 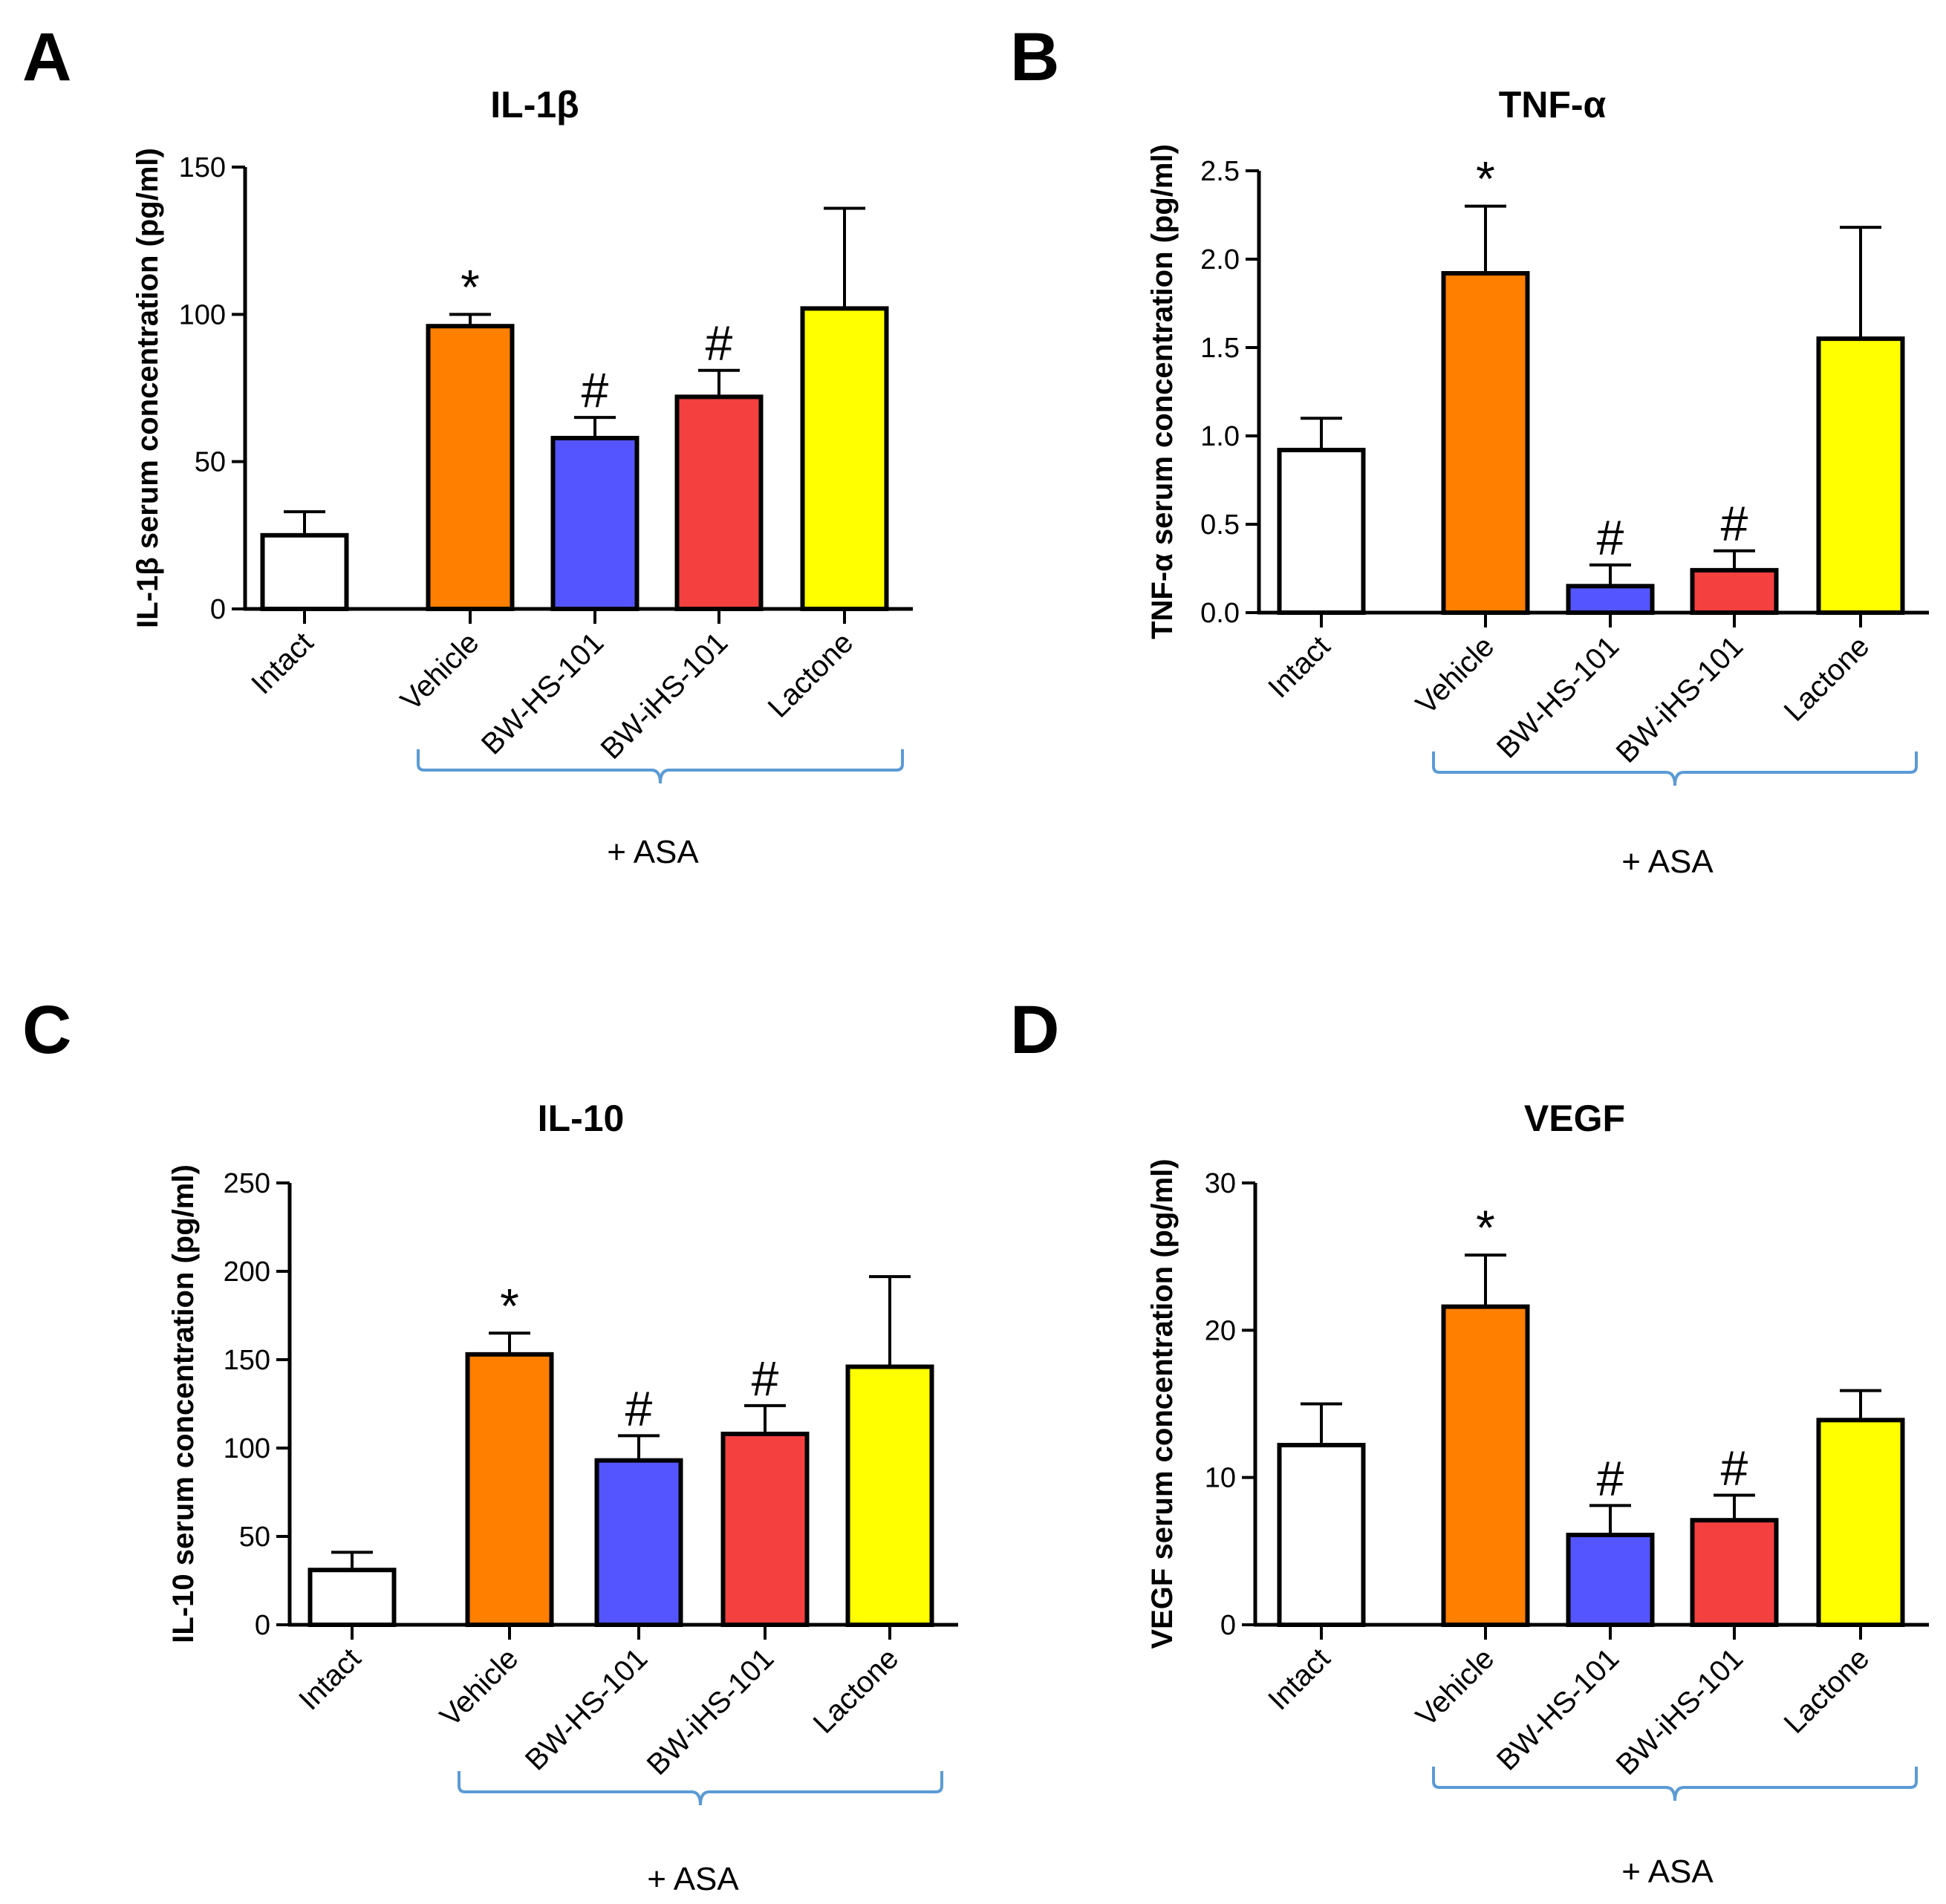 What do you see at coordinates (1220, 614) in the screenshot?
I see `y-tick-label: 0.0` at bounding box center [1220, 614].